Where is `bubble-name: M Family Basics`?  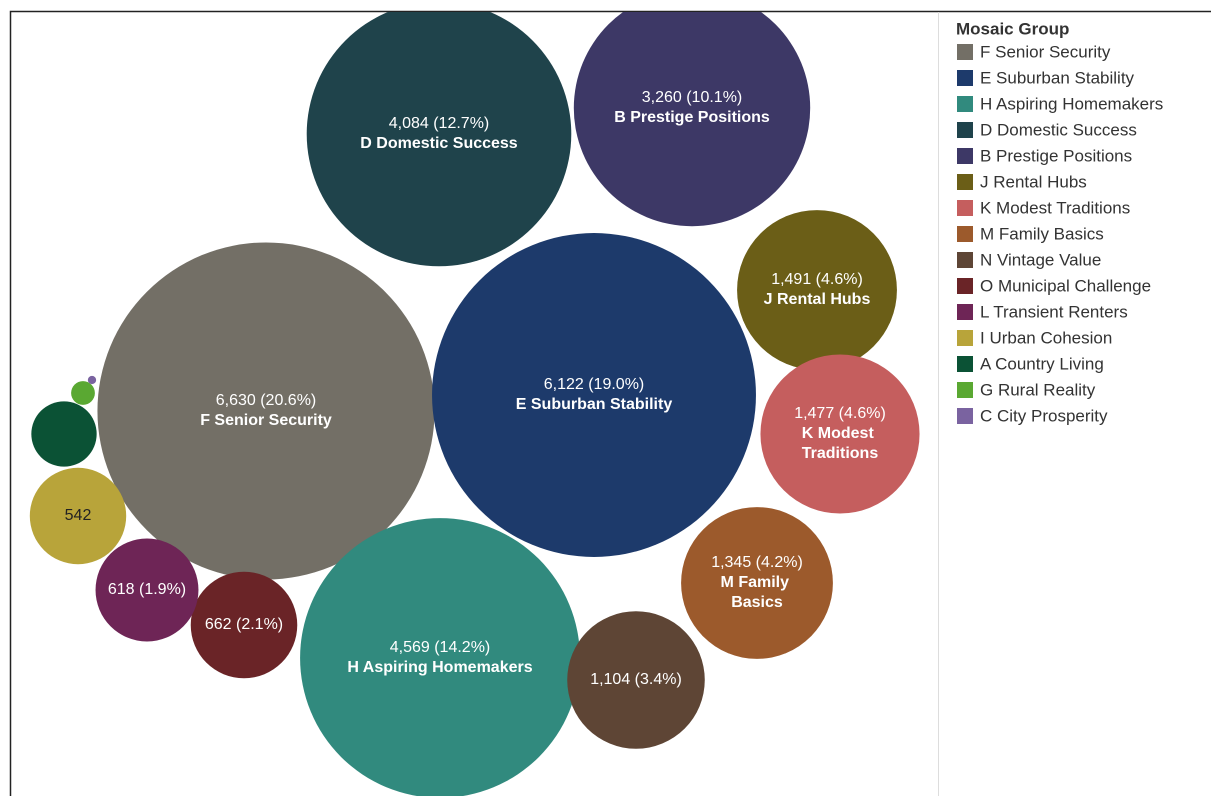
bubble-name: M Family Basics is located at coordinates (757, 592).